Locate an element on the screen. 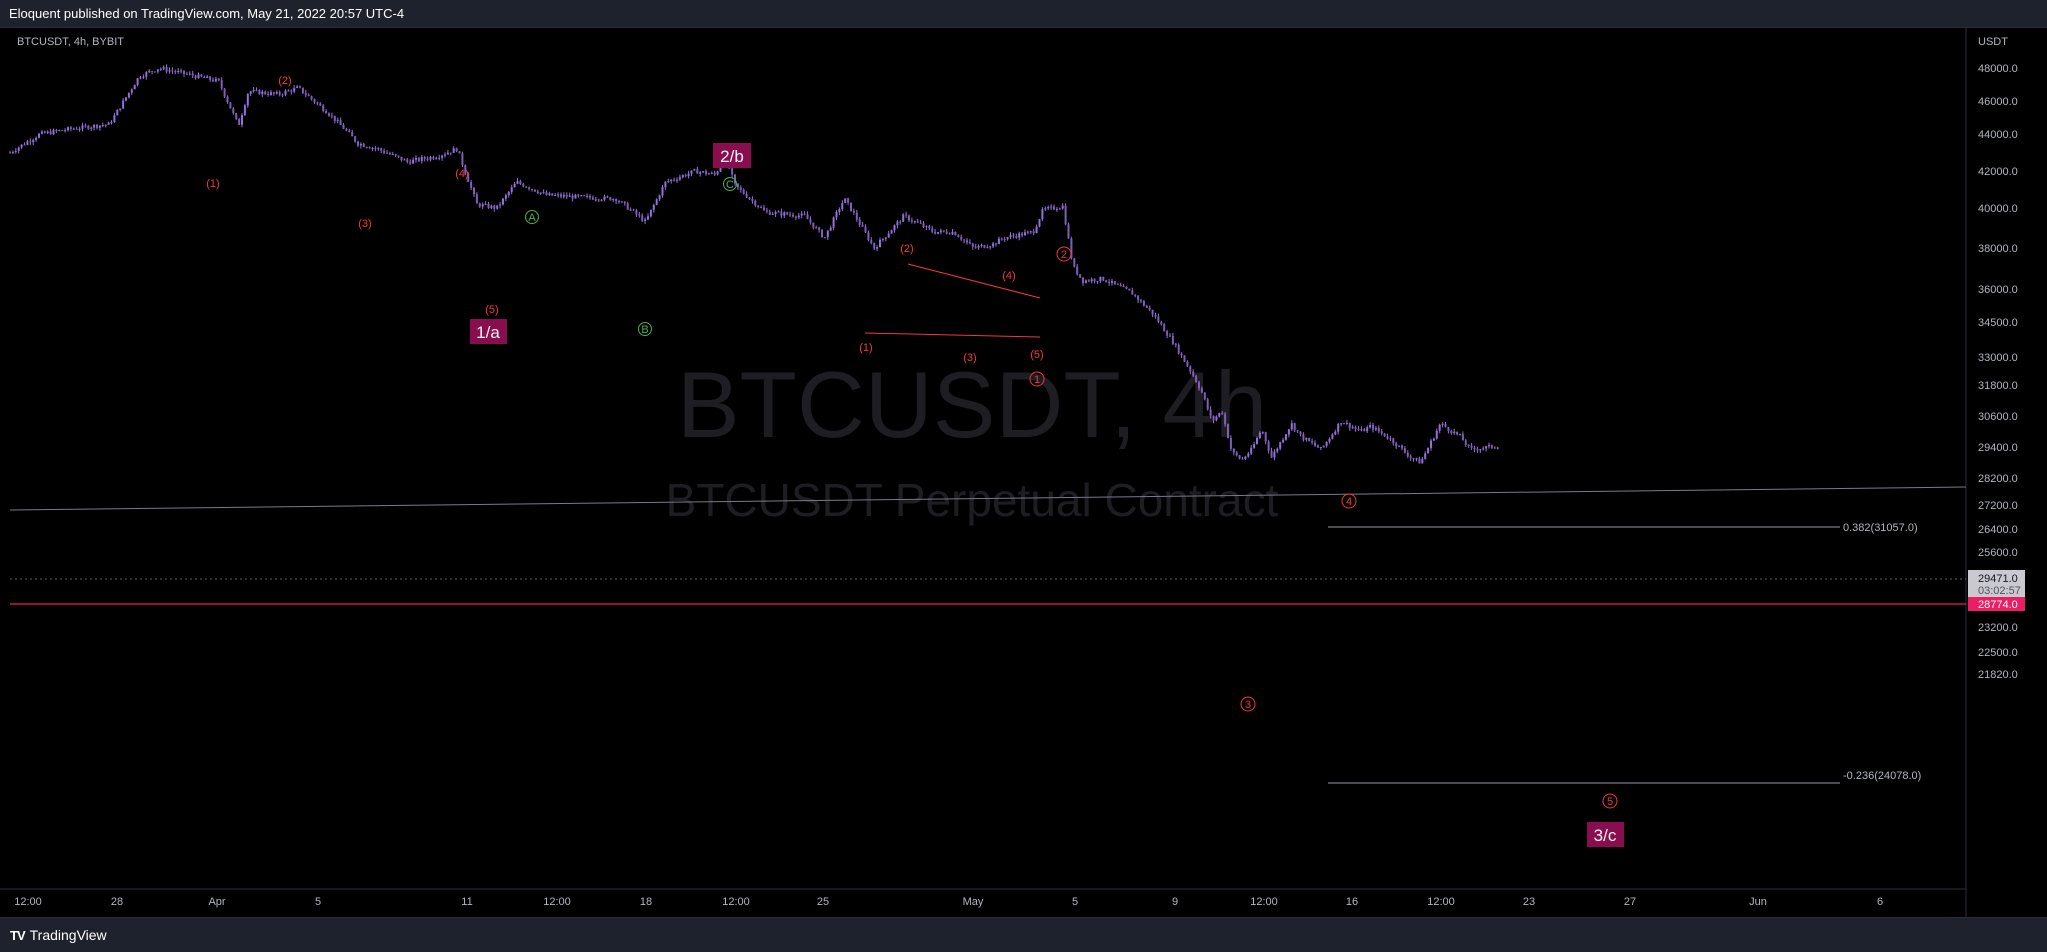 The width and height of the screenshot is (2047, 952). time-tick-label: 25 is located at coordinates (823, 902).